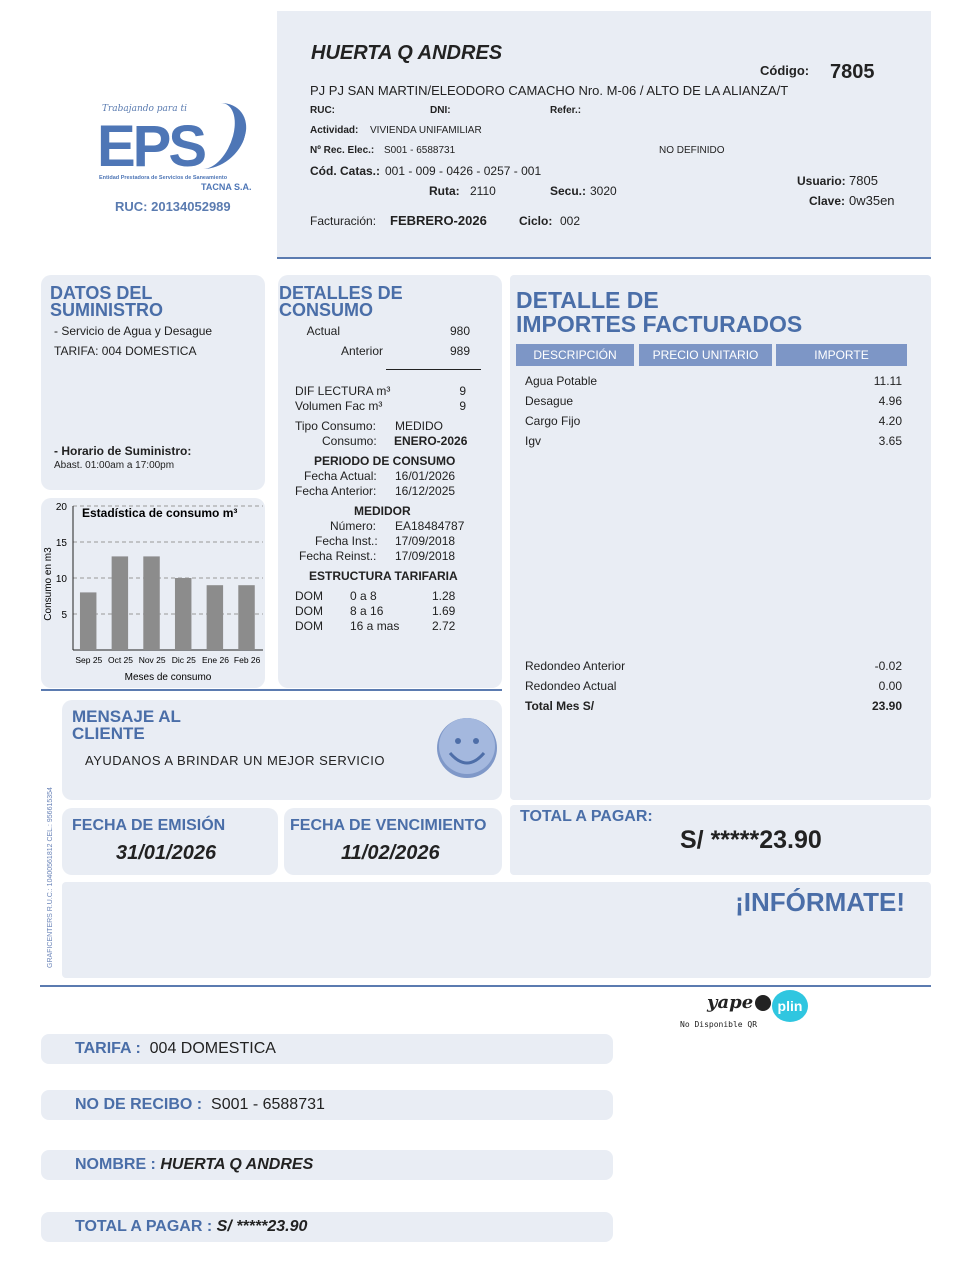 The height and width of the screenshot is (1280, 972). I want to click on footer-total: TOTAL A PAGAR : S/ *****23.90, so click(327, 1227).